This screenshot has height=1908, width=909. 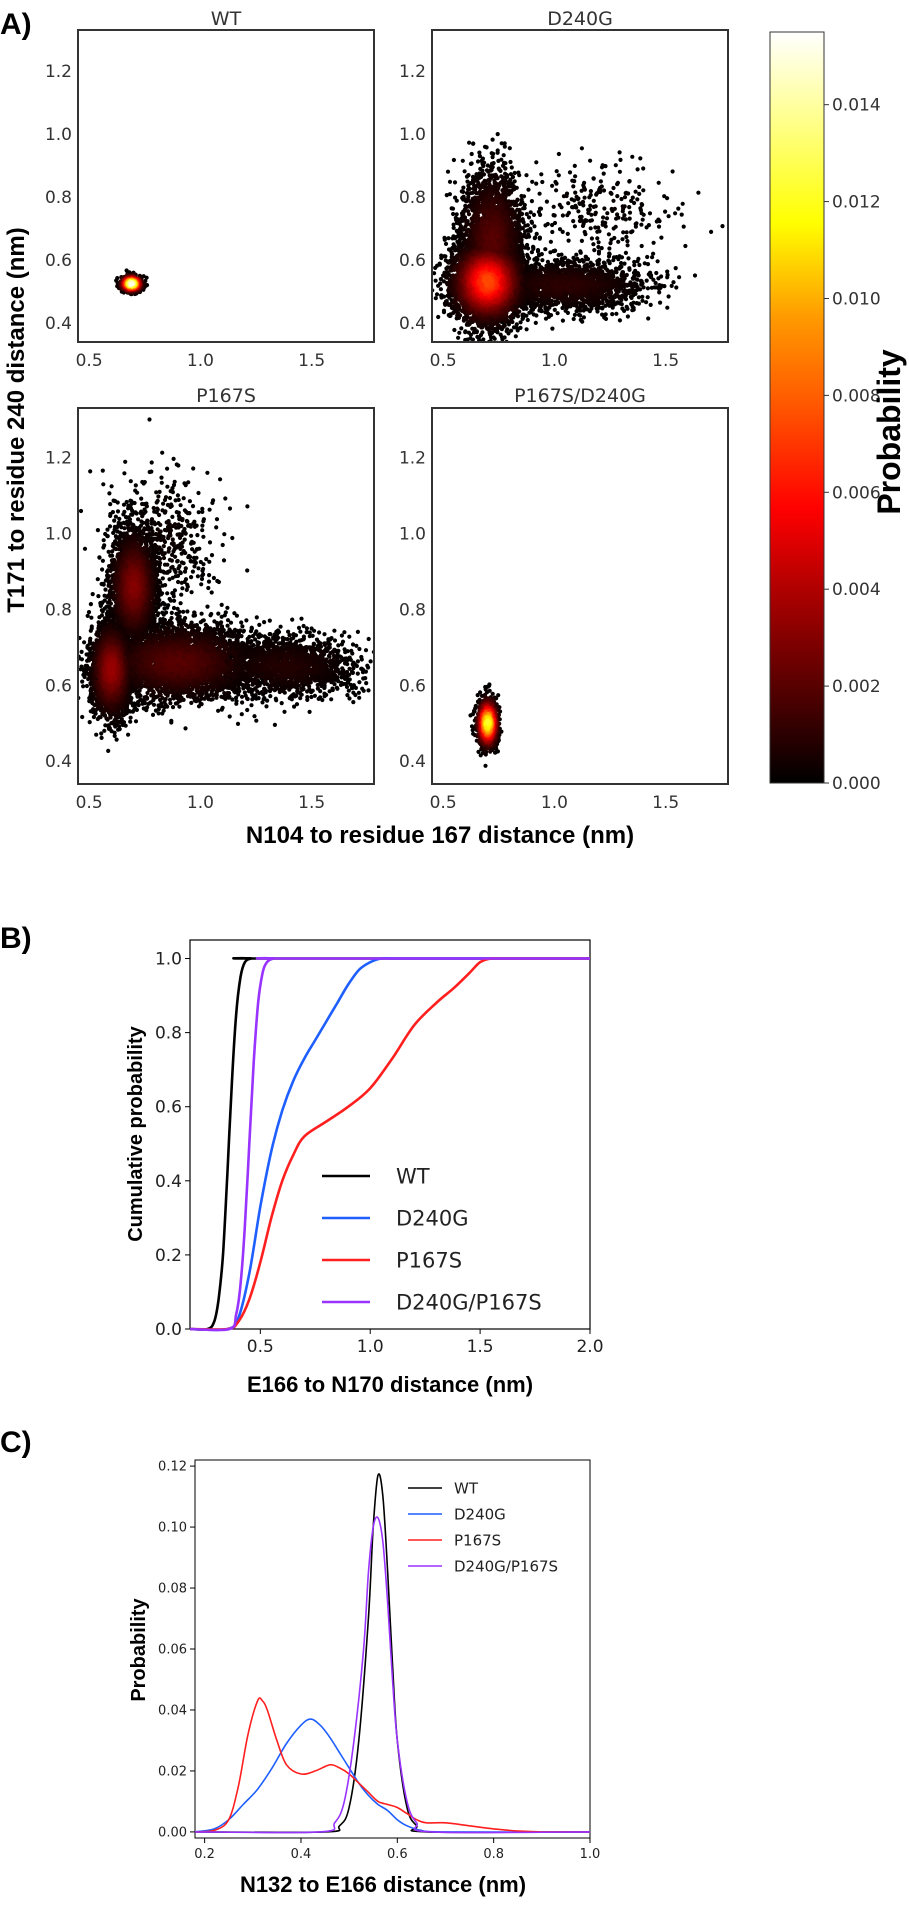 What do you see at coordinates (580, 19) in the screenshot?
I see `subplot-title-d240g: D240G` at bounding box center [580, 19].